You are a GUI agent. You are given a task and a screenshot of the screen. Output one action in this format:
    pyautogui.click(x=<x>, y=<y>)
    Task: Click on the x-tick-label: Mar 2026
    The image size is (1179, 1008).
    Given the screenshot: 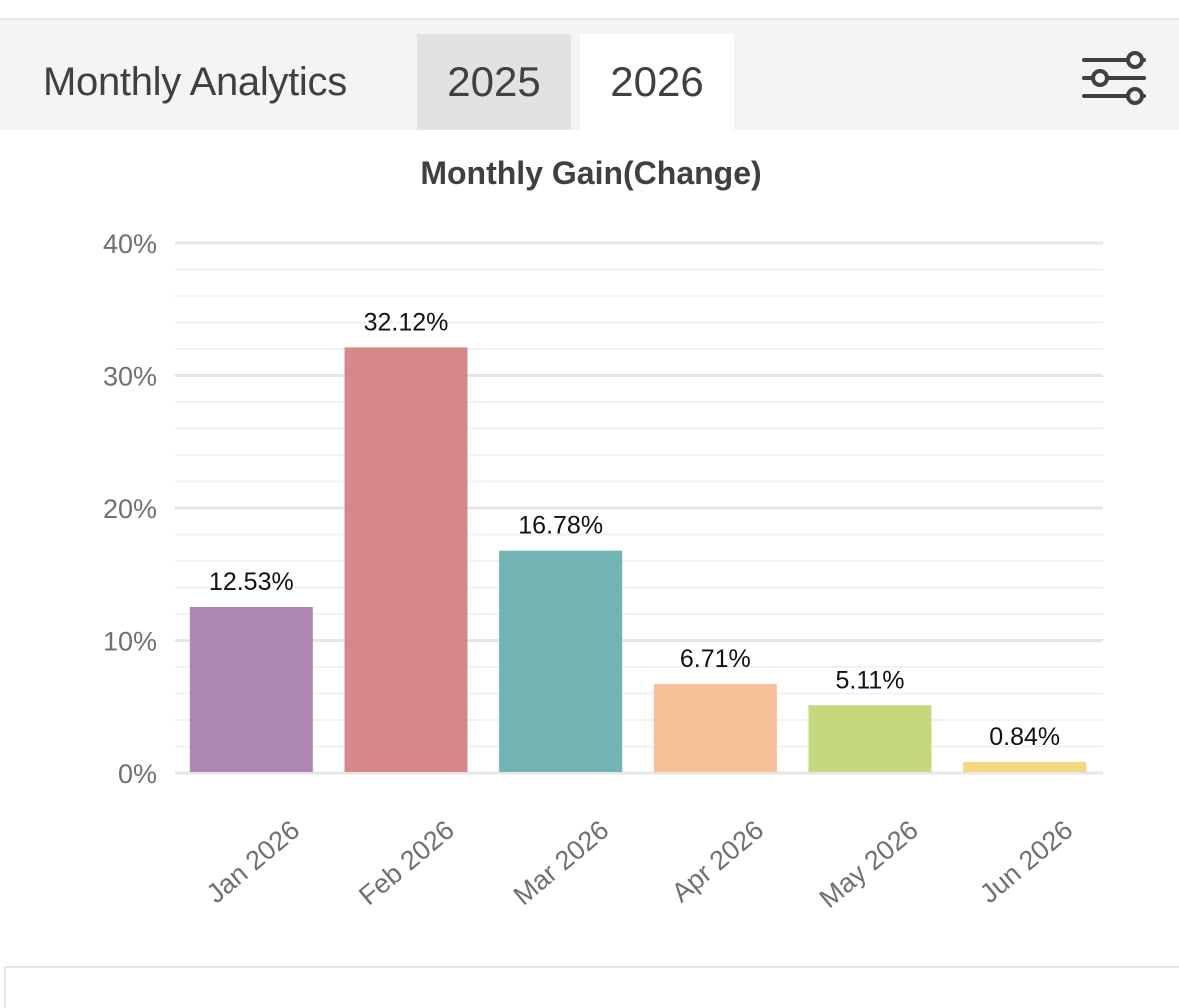 What is the action you would take?
    pyautogui.click(x=561, y=863)
    